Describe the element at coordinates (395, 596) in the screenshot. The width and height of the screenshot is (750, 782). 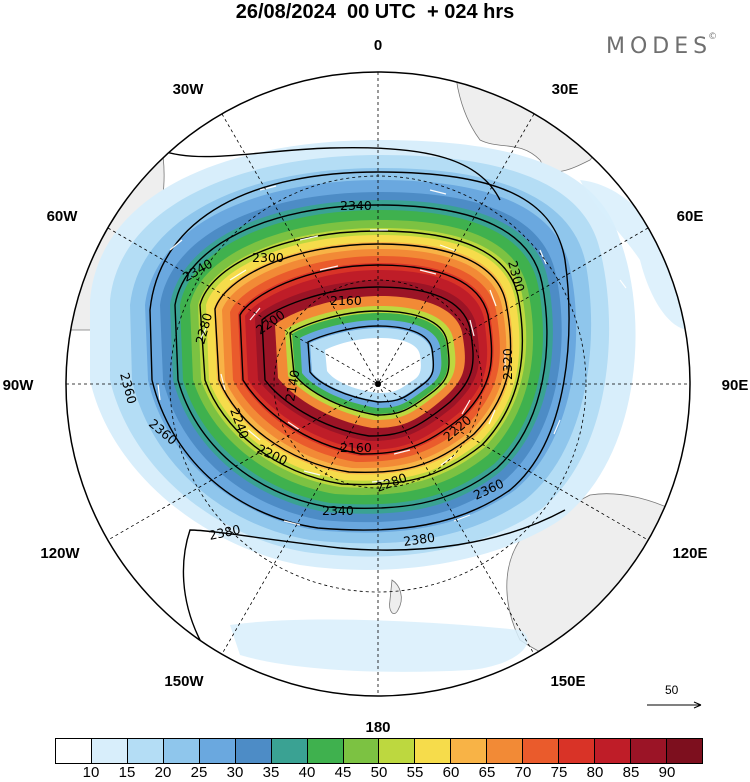
I see `new-zealand-land` at that location.